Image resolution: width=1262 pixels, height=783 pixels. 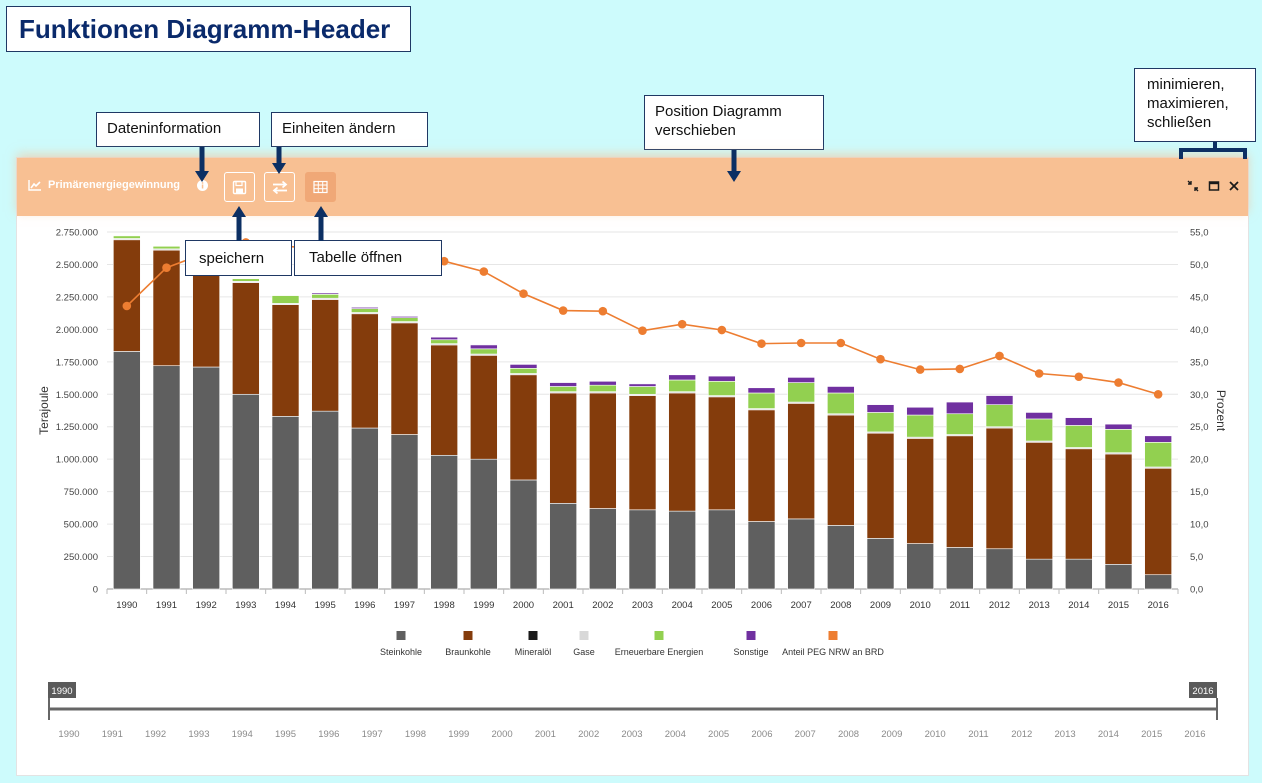 What do you see at coordinates (675, 734) in the screenshot?
I see `range-year-label: 2004` at bounding box center [675, 734].